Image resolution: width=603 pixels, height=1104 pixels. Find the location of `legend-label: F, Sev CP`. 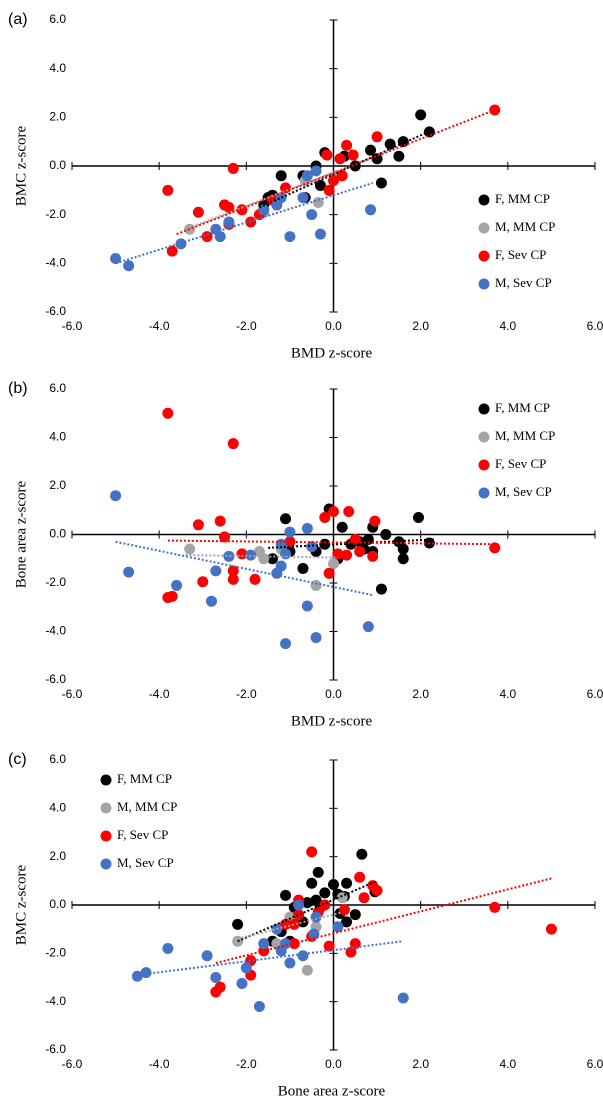

legend-label: F, Sev CP is located at coordinates (520, 463).